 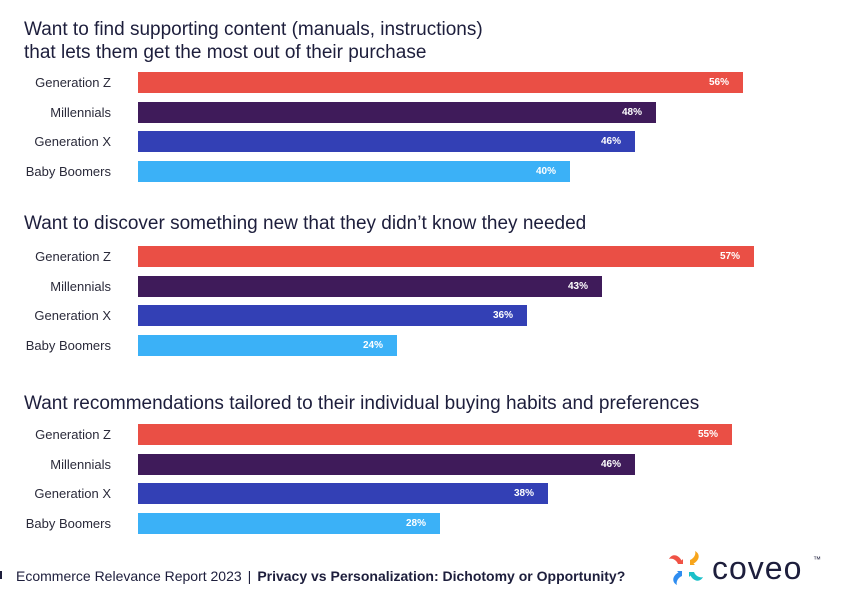 What do you see at coordinates (440, 82) in the screenshot?
I see `bar: 56%` at bounding box center [440, 82].